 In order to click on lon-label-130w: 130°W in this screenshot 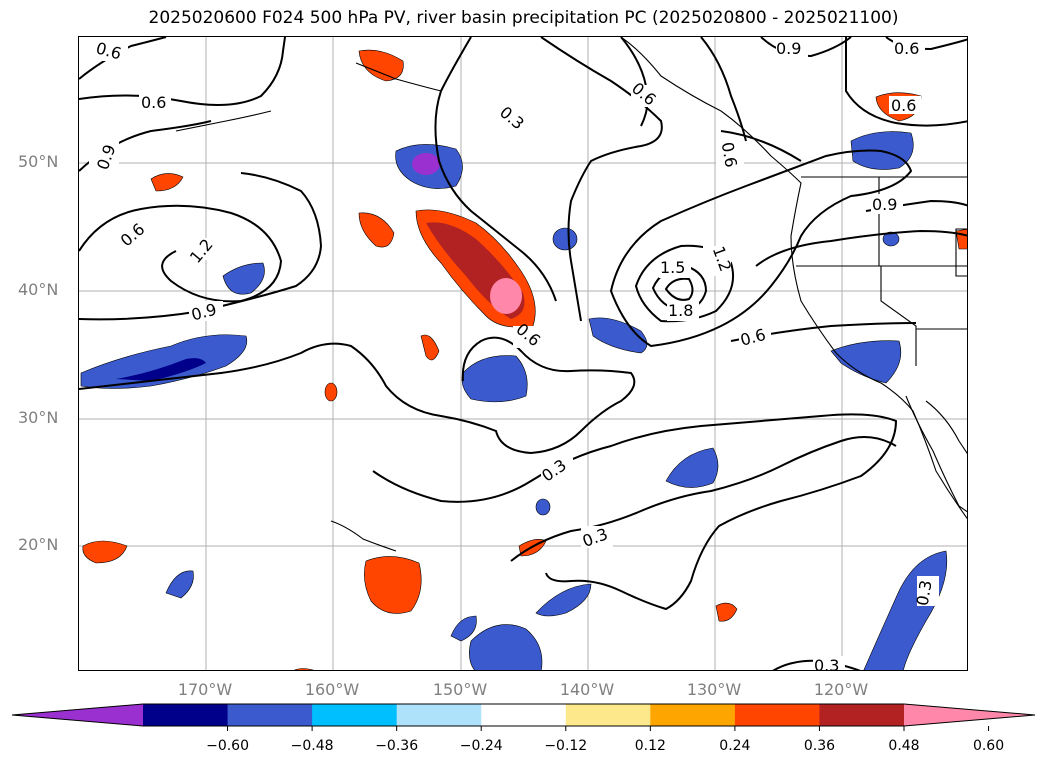, I will do `click(714, 689)`.